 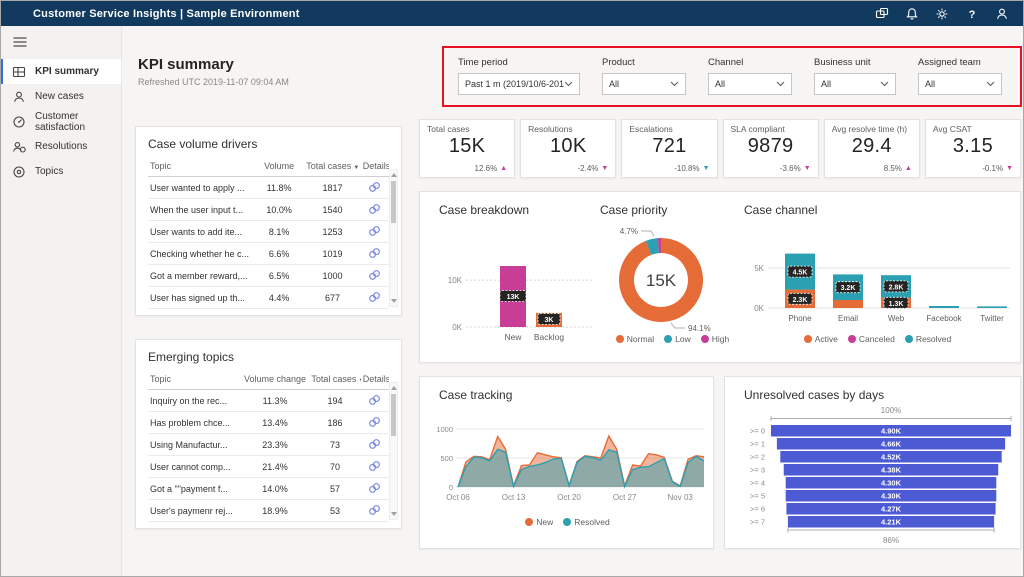 What do you see at coordinates (268, 253) in the screenshot?
I see `table-row: Checking whether he c... 6.6% 1019` at bounding box center [268, 253].